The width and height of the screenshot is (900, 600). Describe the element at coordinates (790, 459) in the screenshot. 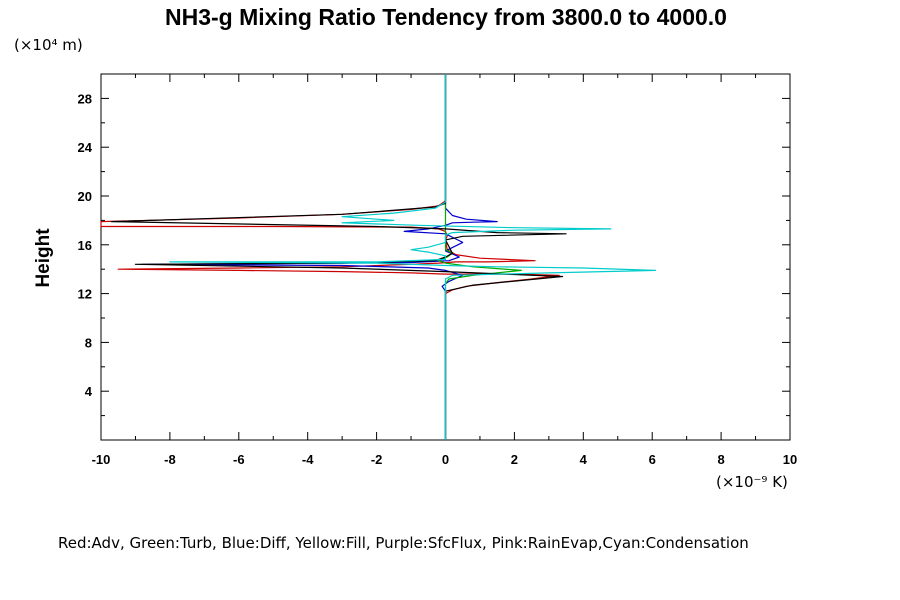

I see `x-tick-label: 10` at that location.